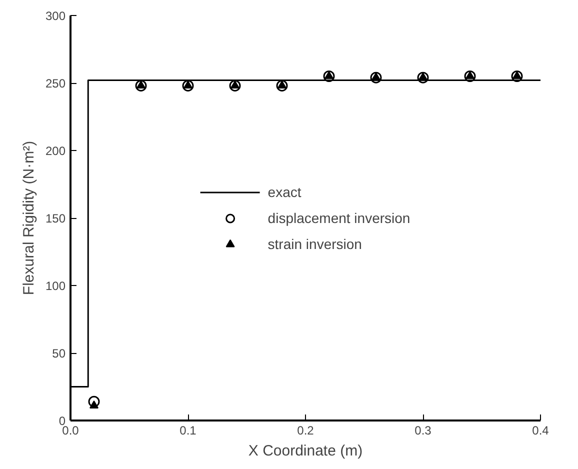 Image resolution: width=578 pixels, height=469 pixels. I want to click on y-tick-label: 150, so click(55, 219).